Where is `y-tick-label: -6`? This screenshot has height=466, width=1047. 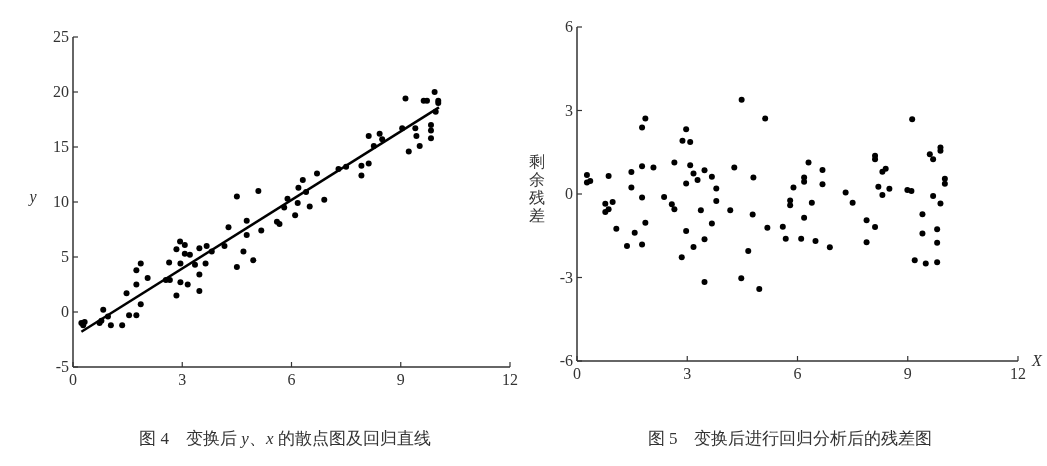
y-tick-label: -6 is located at coordinates (566, 360).